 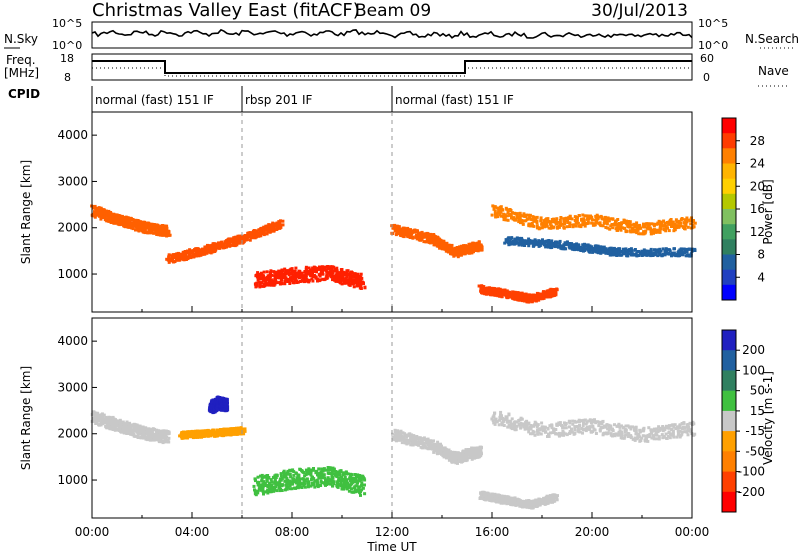 I want to click on noise-right-tick-top: 10^5, so click(x=713, y=23).